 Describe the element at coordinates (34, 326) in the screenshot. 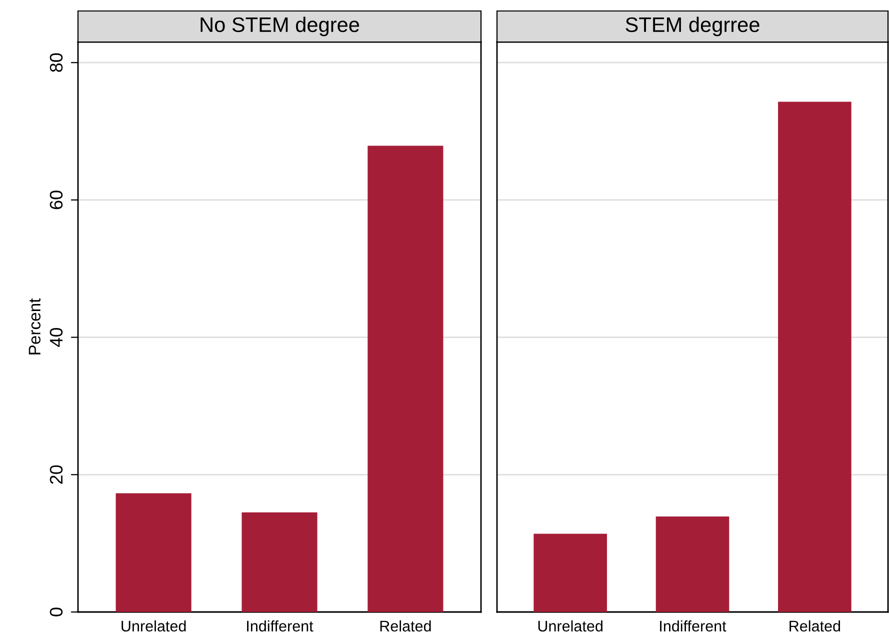

I see `y-axis-title: Percent` at that location.